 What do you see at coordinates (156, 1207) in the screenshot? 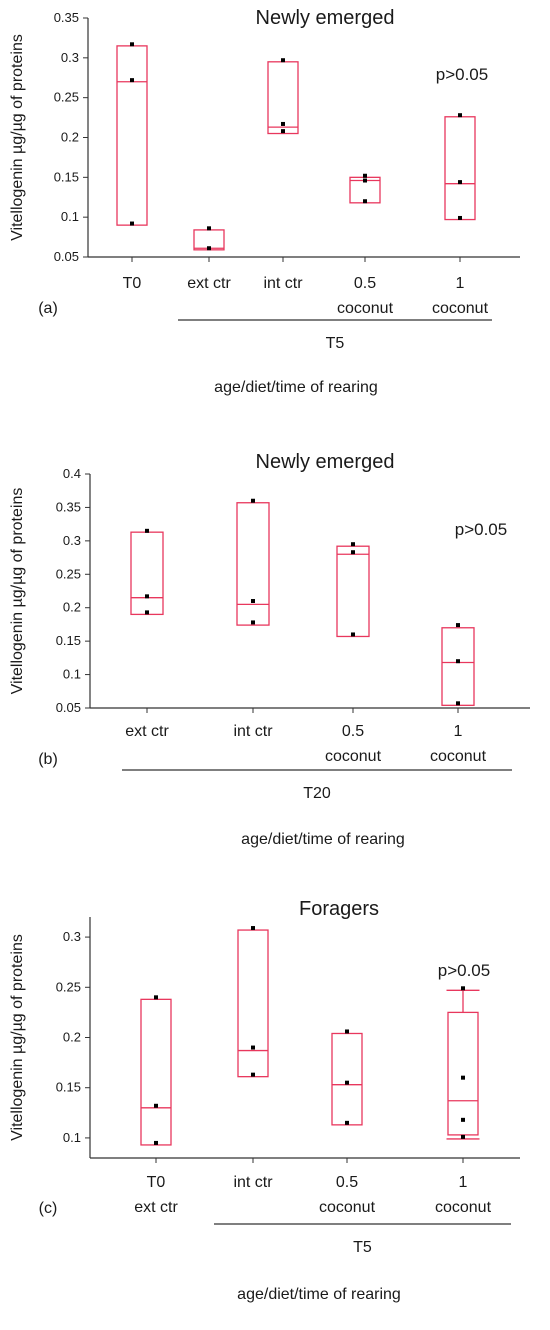
I see `category-label-line2: ext ctr` at bounding box center [156, 1207].